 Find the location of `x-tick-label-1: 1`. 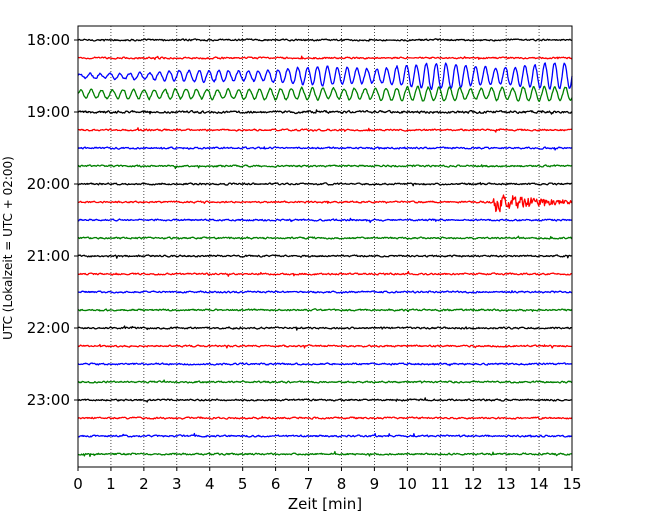

x-tick-label-1: 1 is located at coordinates (111, 484).